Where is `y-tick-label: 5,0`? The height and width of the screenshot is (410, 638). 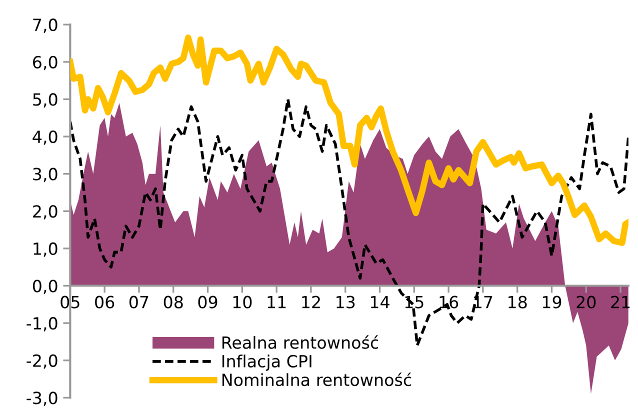 y-tick-label: 5,0 is located at coordinates (45, 100).